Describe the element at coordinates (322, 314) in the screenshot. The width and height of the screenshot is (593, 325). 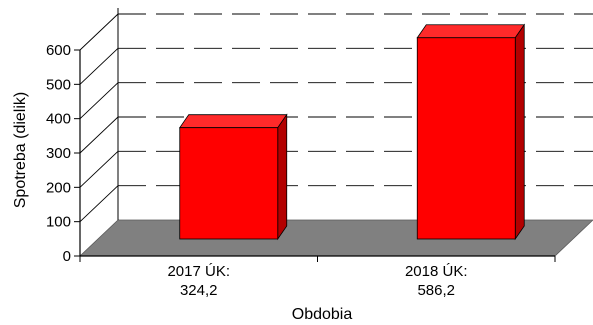
I see `x-axis-title: Obdobia` at that location.